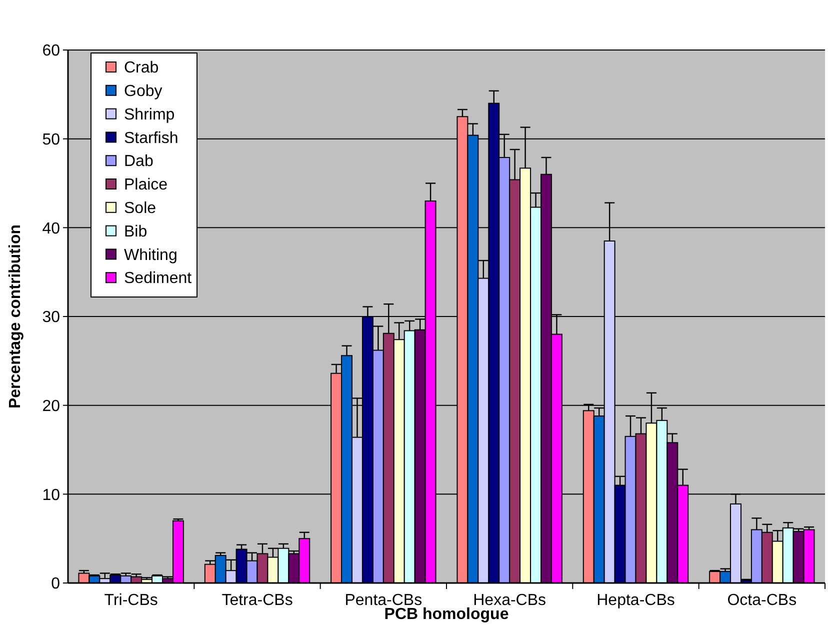 The image size is (828, 625). What do you see at coordinates (51, 139) in the screenshot?
I see `y-tick-label: 50` at bounding box center [51, 139].